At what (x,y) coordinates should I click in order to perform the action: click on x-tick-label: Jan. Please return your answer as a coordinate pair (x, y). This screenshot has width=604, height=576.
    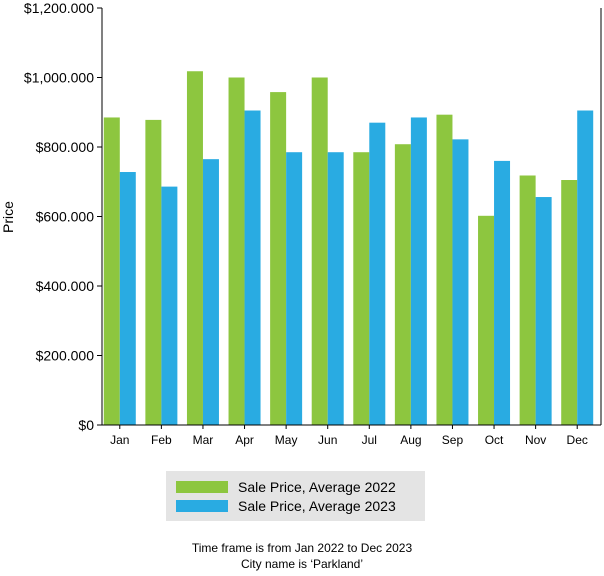
    Looking at the image, I should click on (119, 440).